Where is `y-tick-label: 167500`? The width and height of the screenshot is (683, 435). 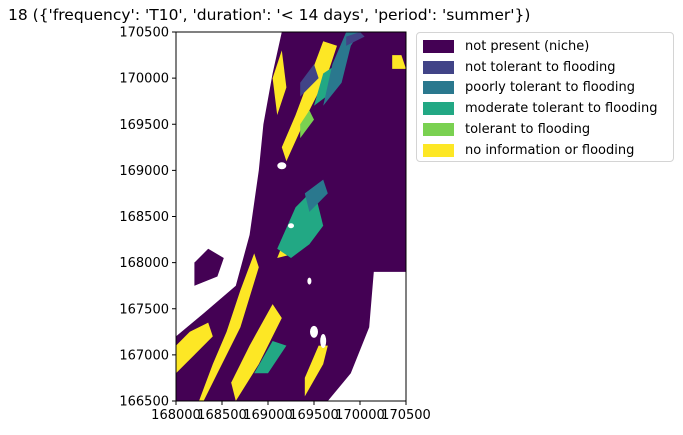
y-tick-label: 167500 is located at coordinates (144, 309).